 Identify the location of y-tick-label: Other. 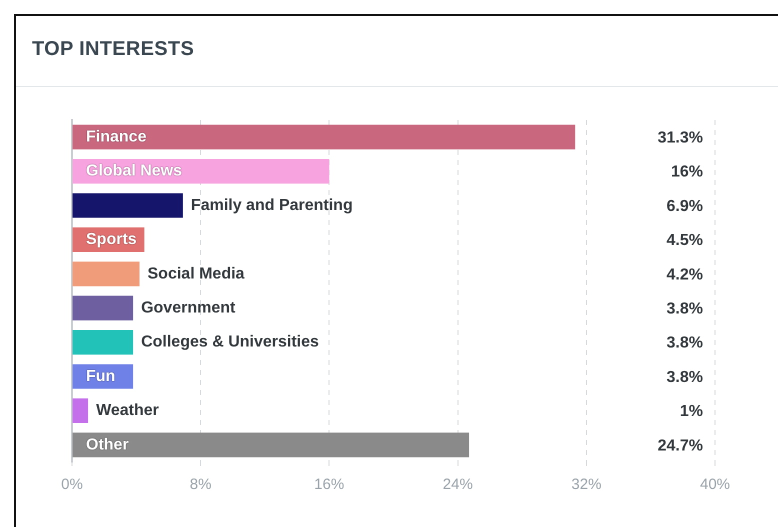
(107, 445).